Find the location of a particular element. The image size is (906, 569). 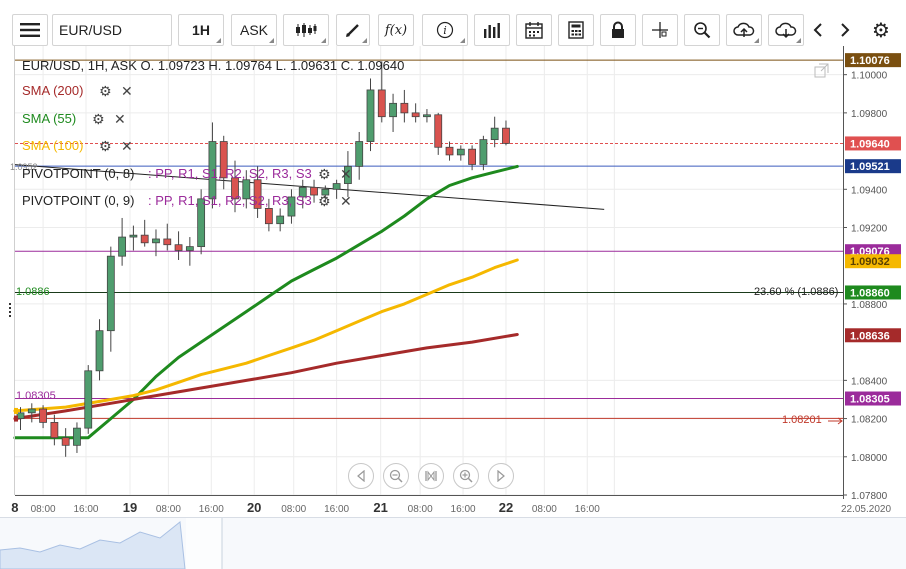

left-tag-sma200 is located at coordinates (16, 418).